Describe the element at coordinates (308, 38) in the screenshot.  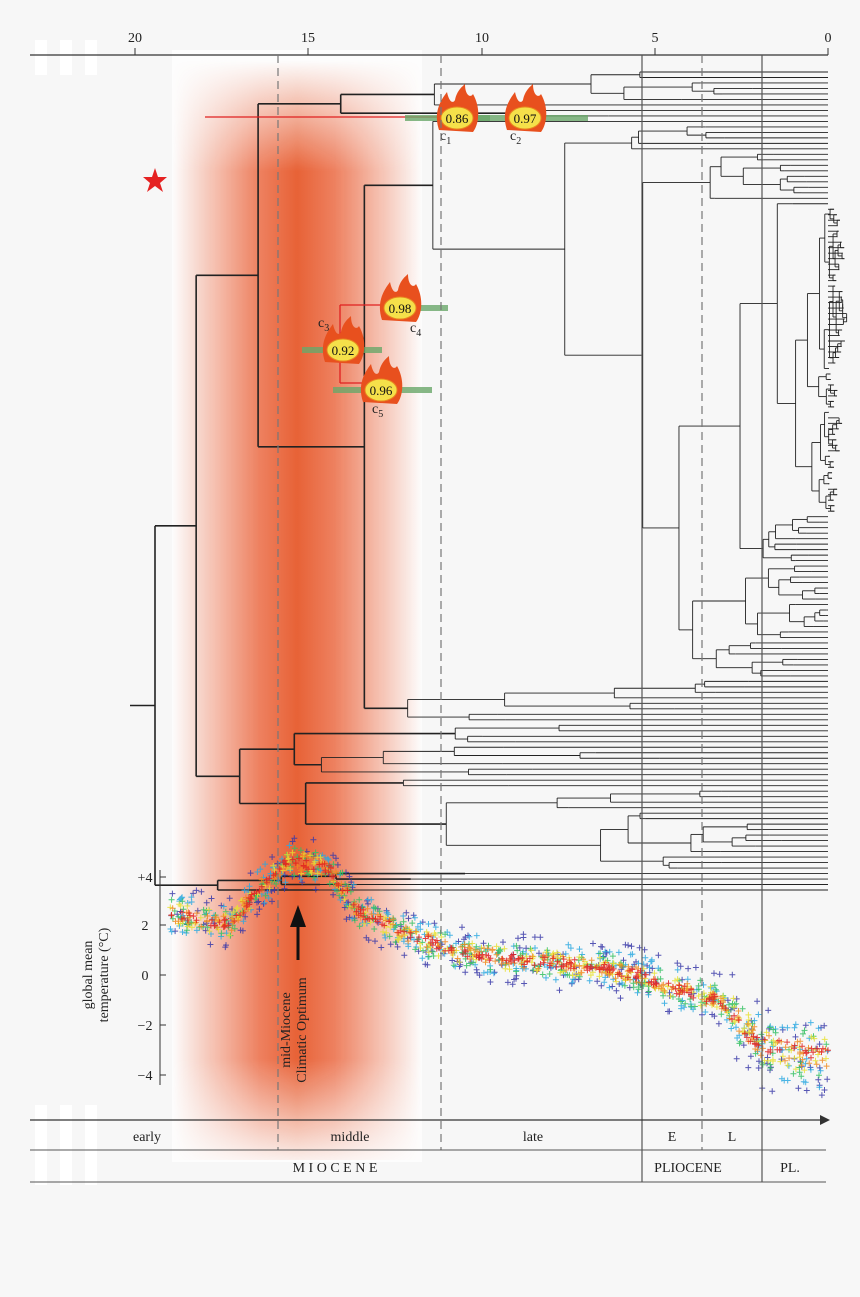
I see `time-tick-label: 15` at that location.